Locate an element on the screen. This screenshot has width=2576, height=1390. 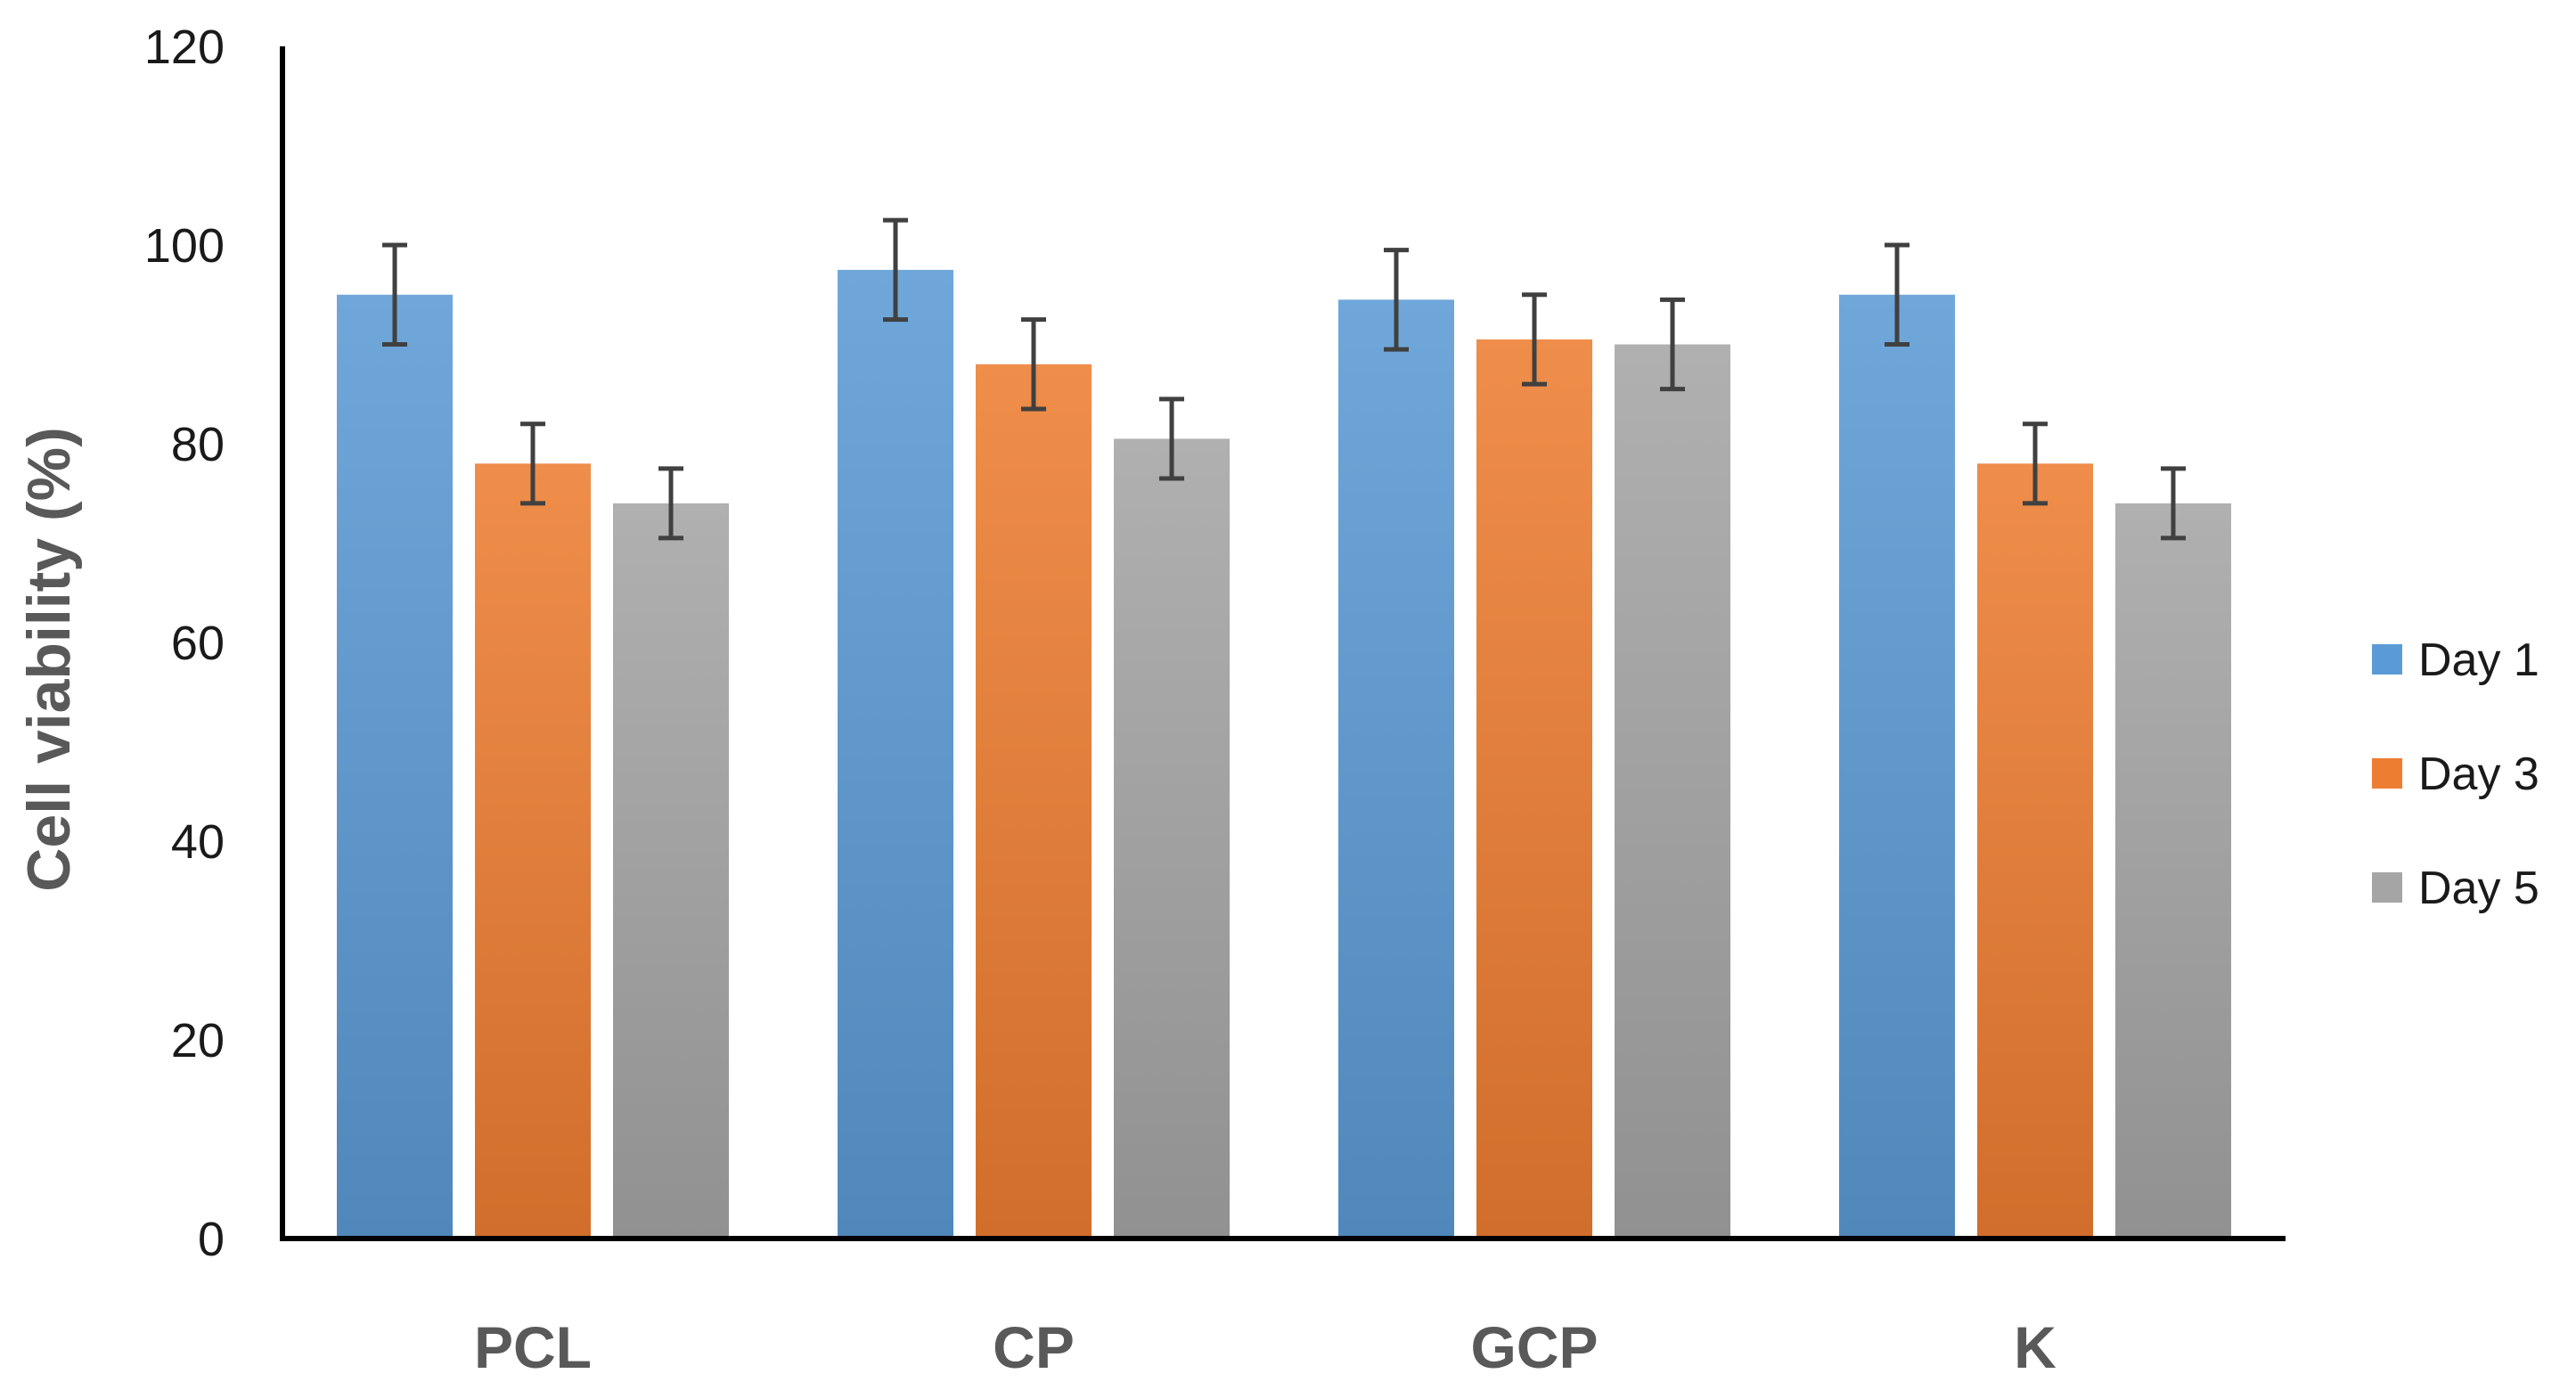
category-label-k: K is located at coordinates (2035, 1347).